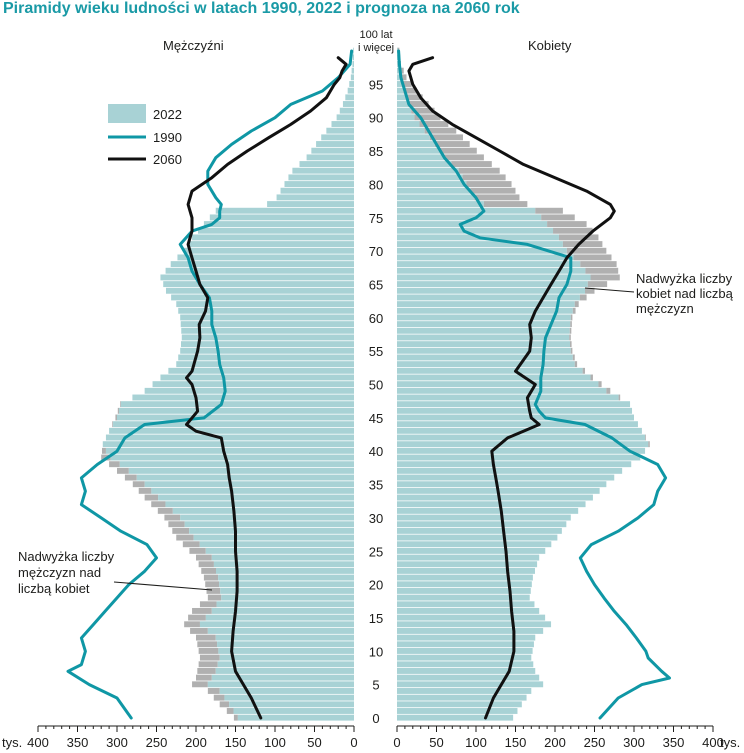 The height and width of the screenshot is (753, 744). What do you see at coordinates (167, 159) in the screenshot?
I see `legend-label-2060: 2060` at bounding box center [167, 159].